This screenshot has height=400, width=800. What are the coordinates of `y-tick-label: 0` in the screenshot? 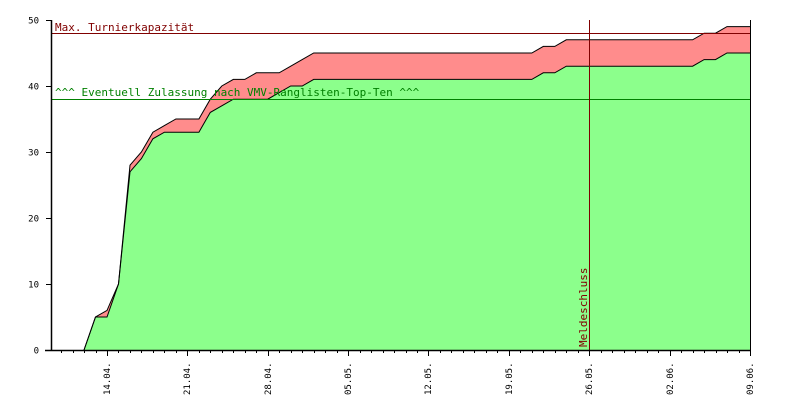 It's located at (36, 352).